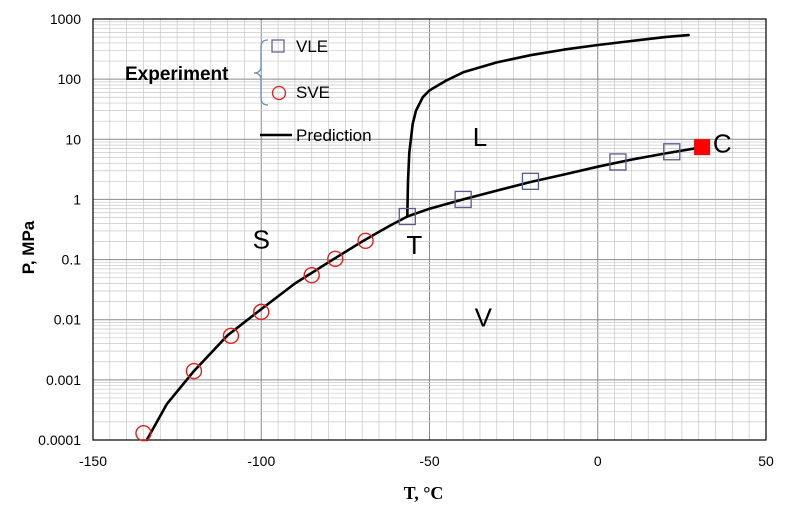  What do you see at coordinates (279, 93) in the screenshot?
I see `legend-sve-marker` at bounding box center [279, 93].